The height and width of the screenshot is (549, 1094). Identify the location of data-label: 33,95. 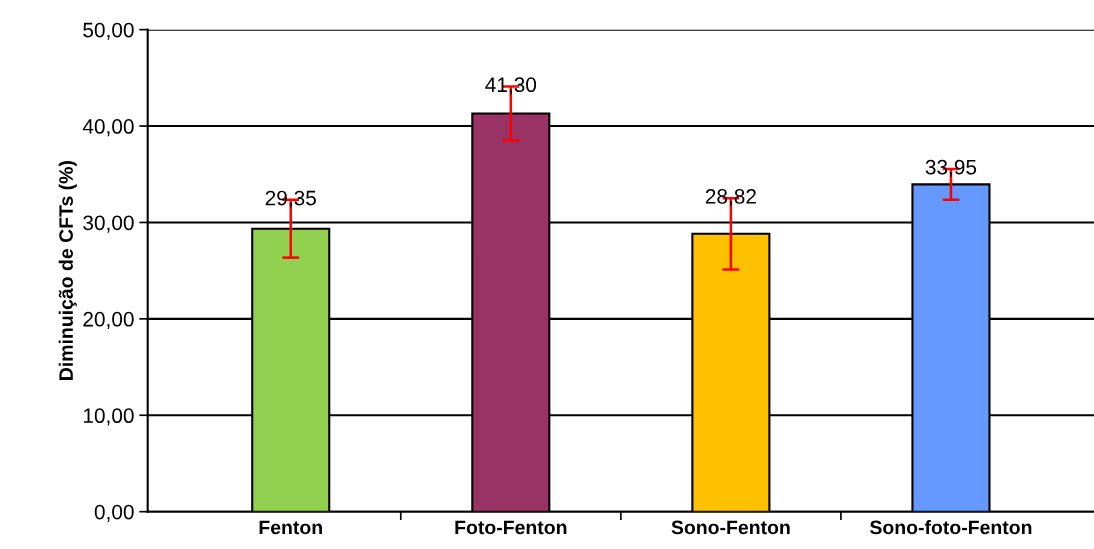
(951, 168).